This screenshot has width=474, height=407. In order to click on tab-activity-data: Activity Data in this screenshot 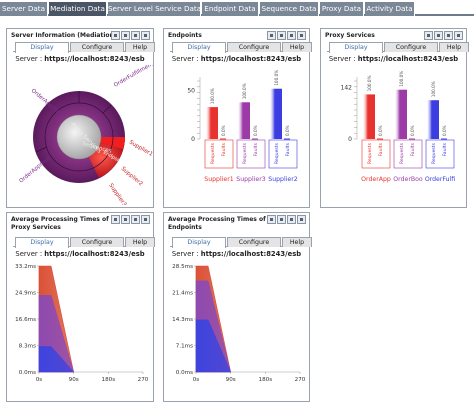, I will do `click(390, 9)`.